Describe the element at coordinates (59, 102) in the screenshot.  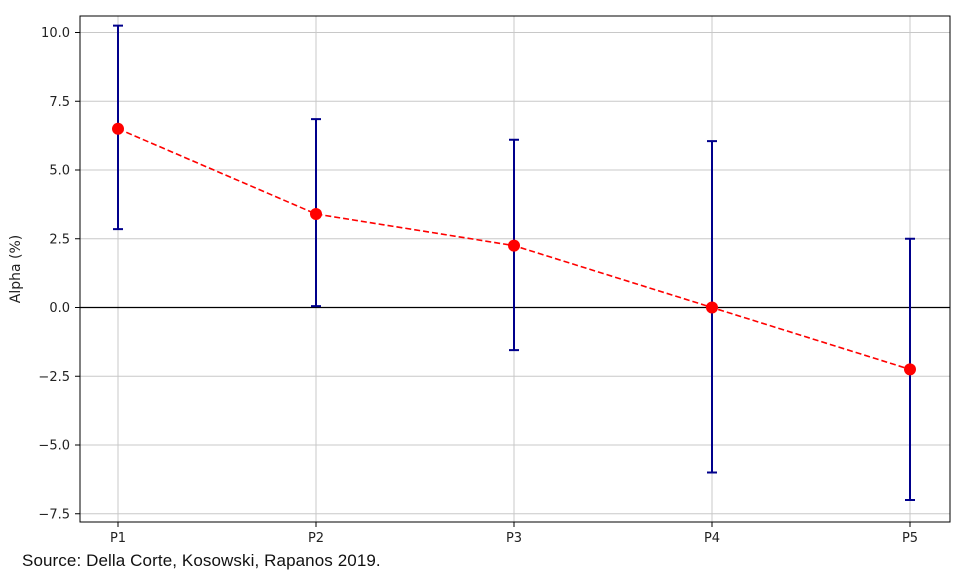
I see `y-tick-label: 7.5` at that location.